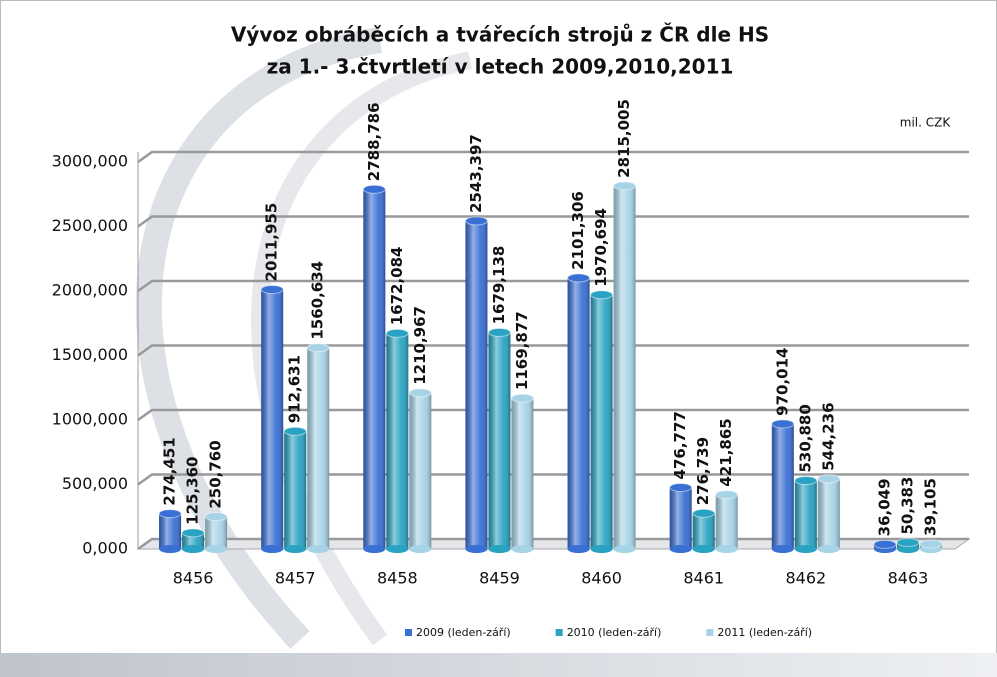 Image resolution: width=997 pixels, height=677 pixels. I want to click on data-label: 274,451, so click(170, 471).